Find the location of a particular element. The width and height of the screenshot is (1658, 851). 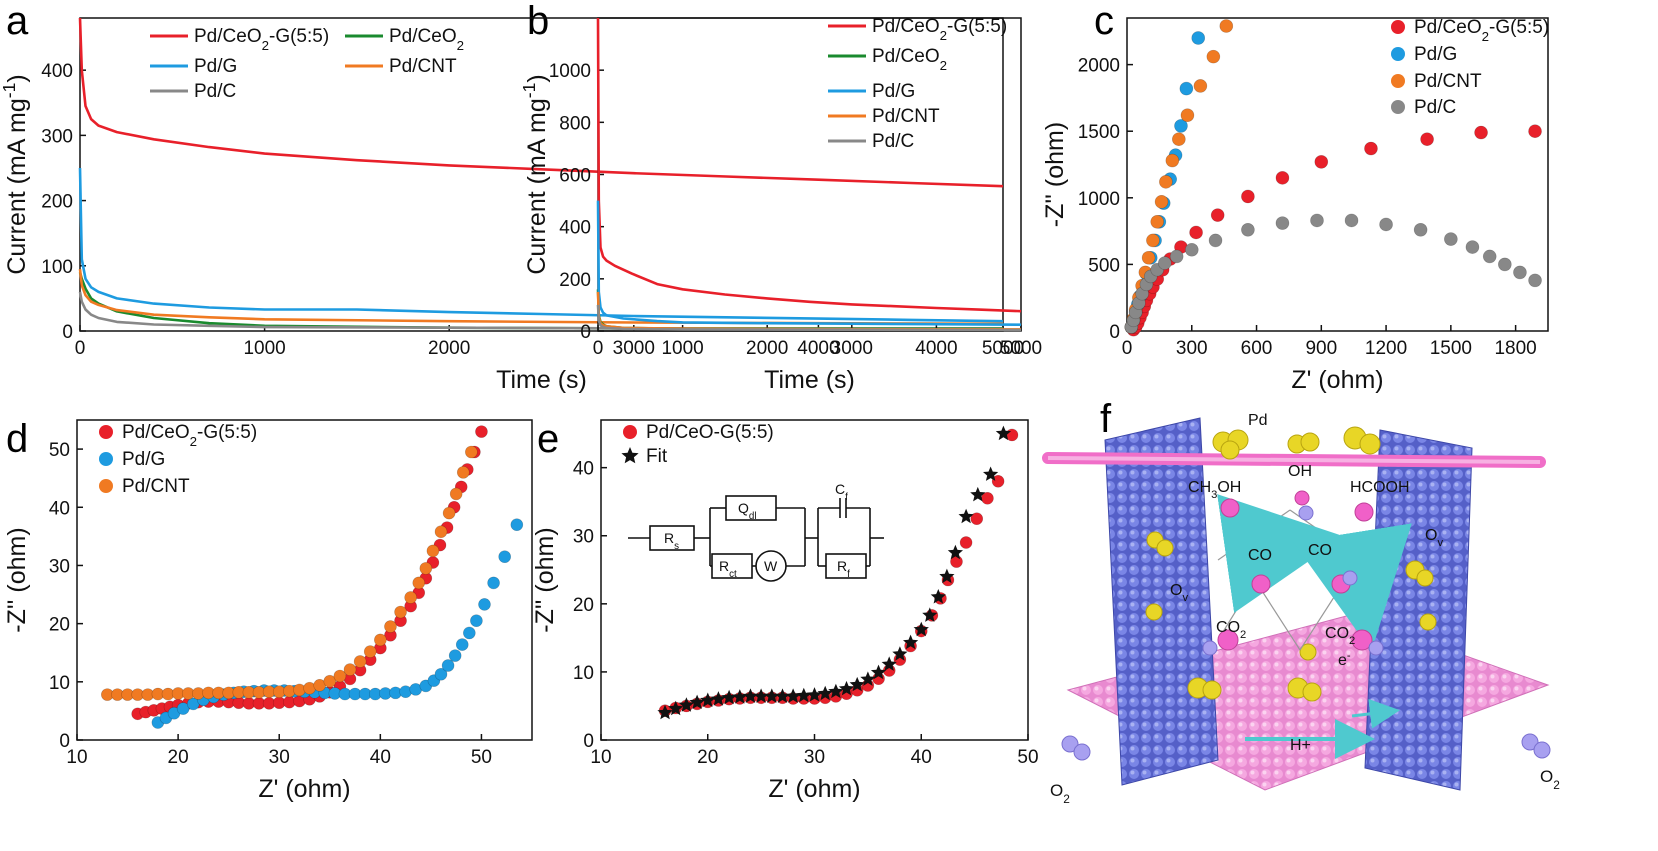

legend-label: Pd/CNT is located at coordinates (1448, 81).